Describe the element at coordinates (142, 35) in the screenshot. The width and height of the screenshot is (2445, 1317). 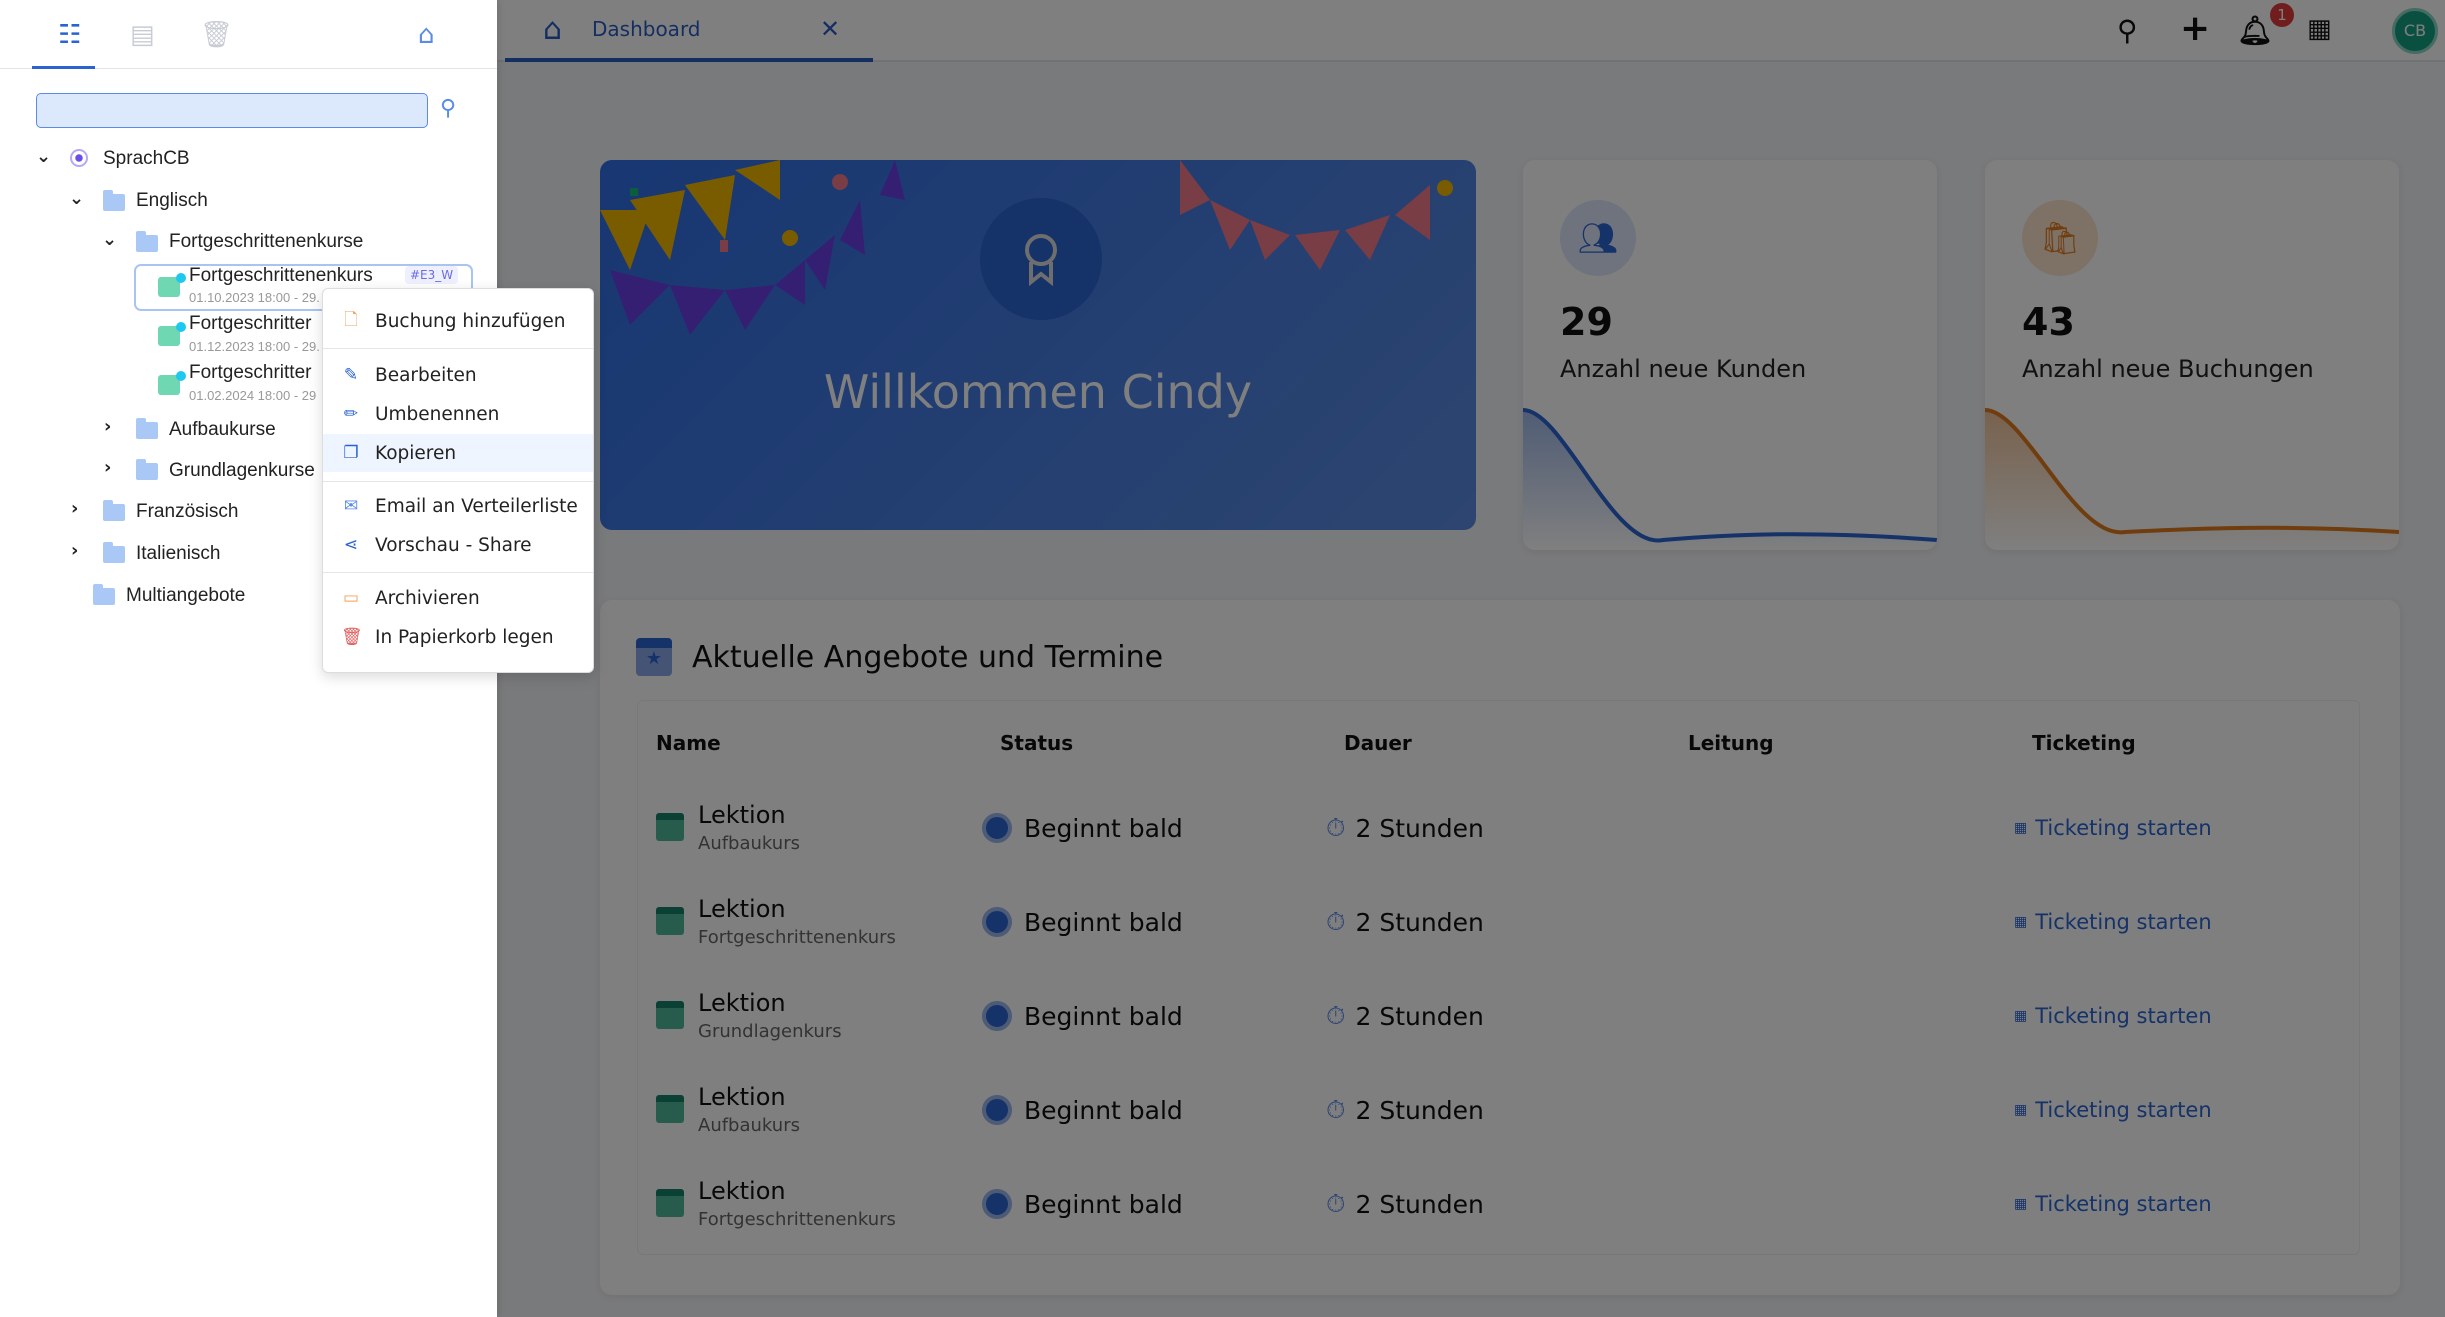
I see `archive-icon: ▤` at that location.